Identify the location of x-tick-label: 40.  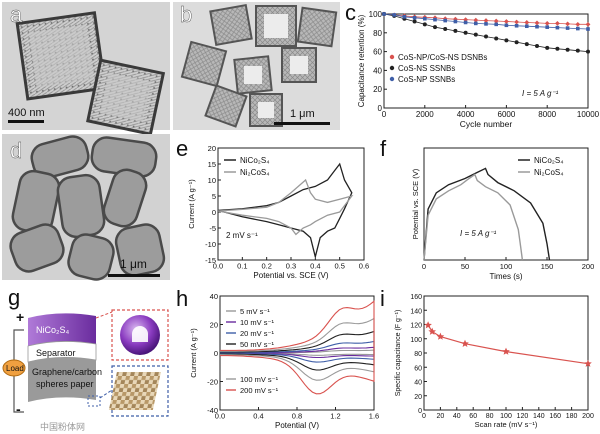
(457, 416).